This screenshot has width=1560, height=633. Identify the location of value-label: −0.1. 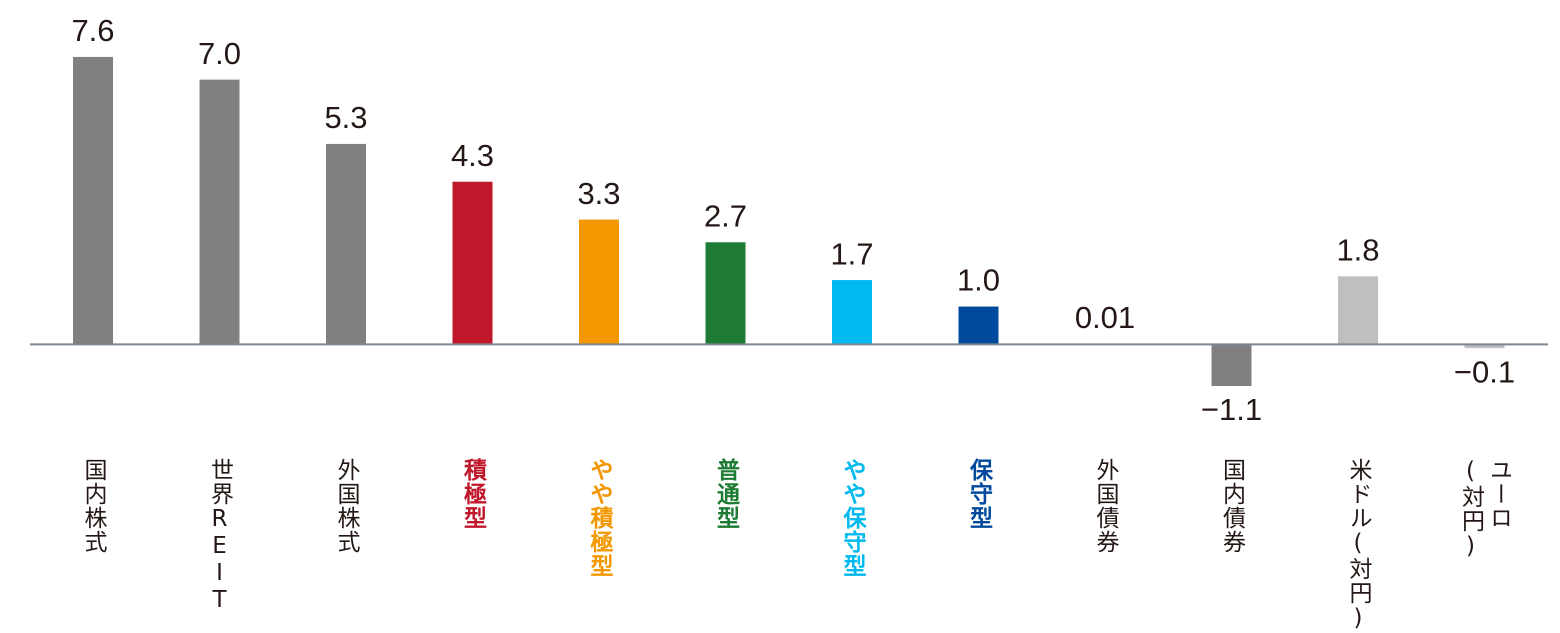
(1484, 371).